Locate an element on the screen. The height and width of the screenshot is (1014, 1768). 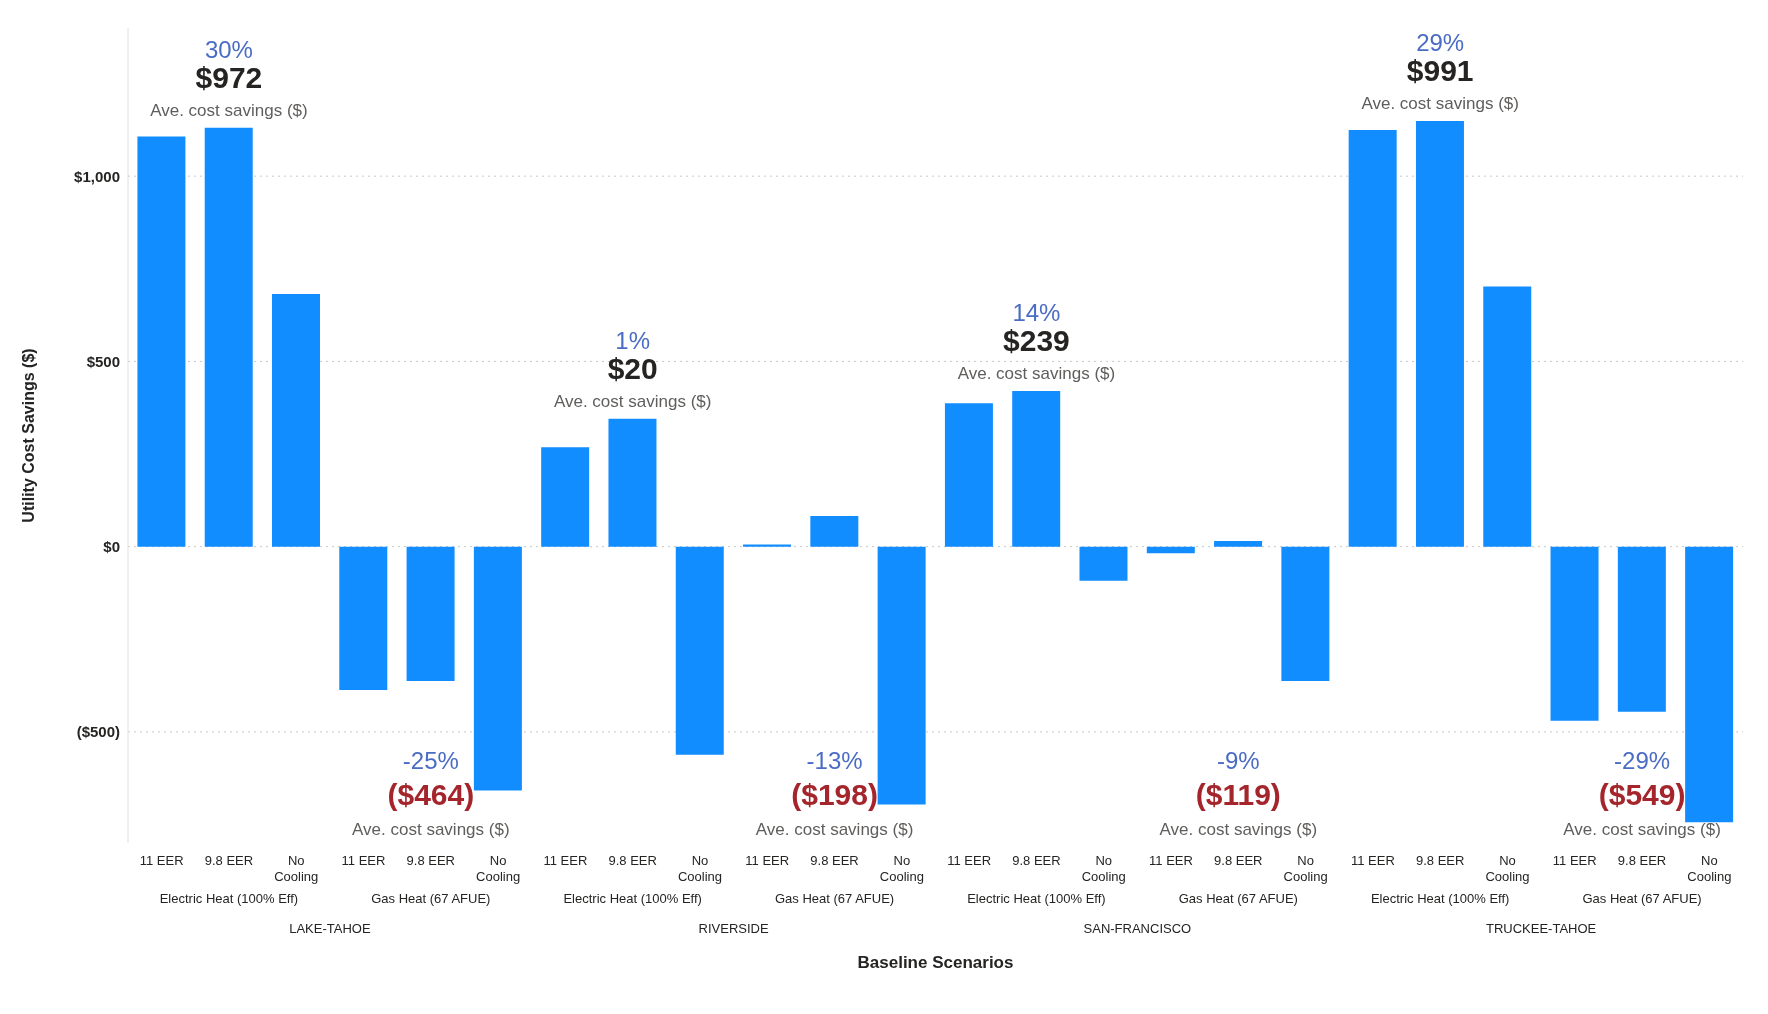
annotation: 30% is located at coordinates (228, 49).